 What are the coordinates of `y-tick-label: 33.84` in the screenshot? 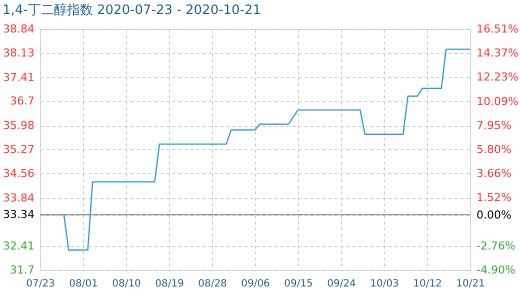 It's located at (18, 197).